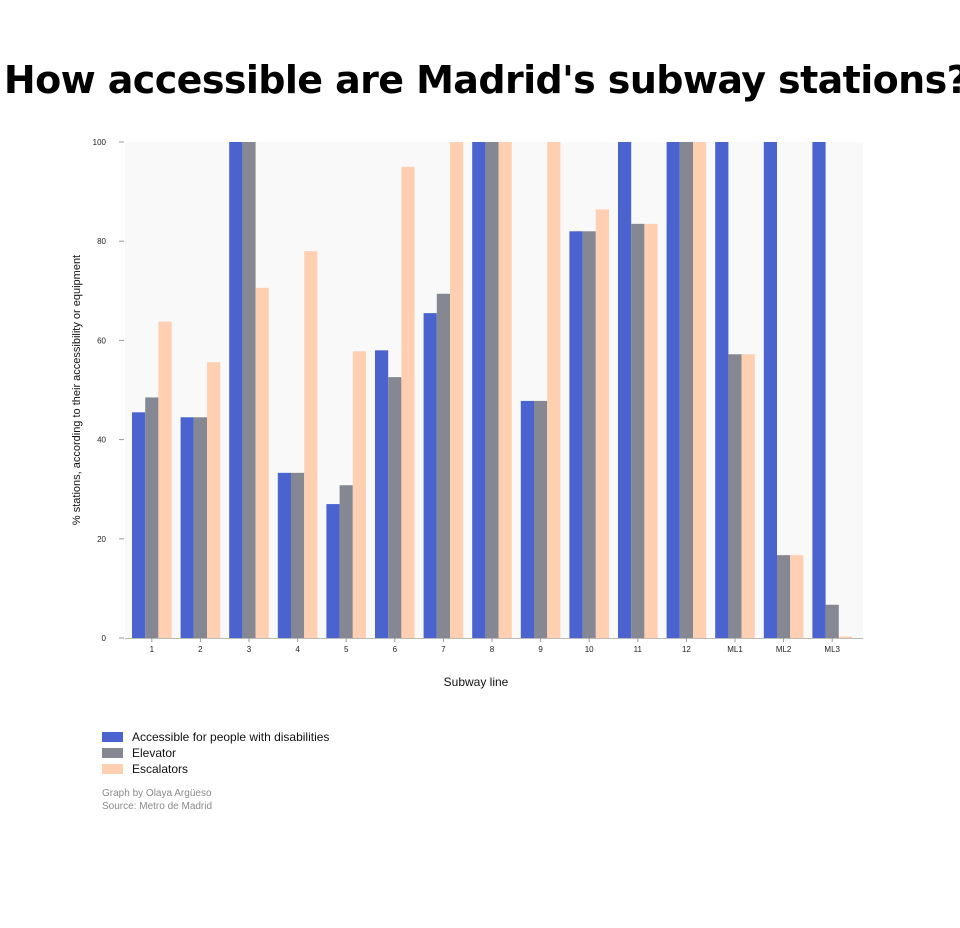  I want to click on x-tick-label-7: 7, so click(443, 649).